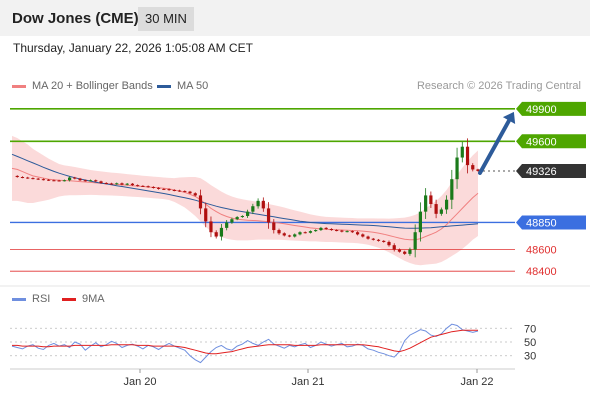  Describe the element at coordinates (541, 142) in the screenshot. I see `level-label-49600: 49600` at that location.